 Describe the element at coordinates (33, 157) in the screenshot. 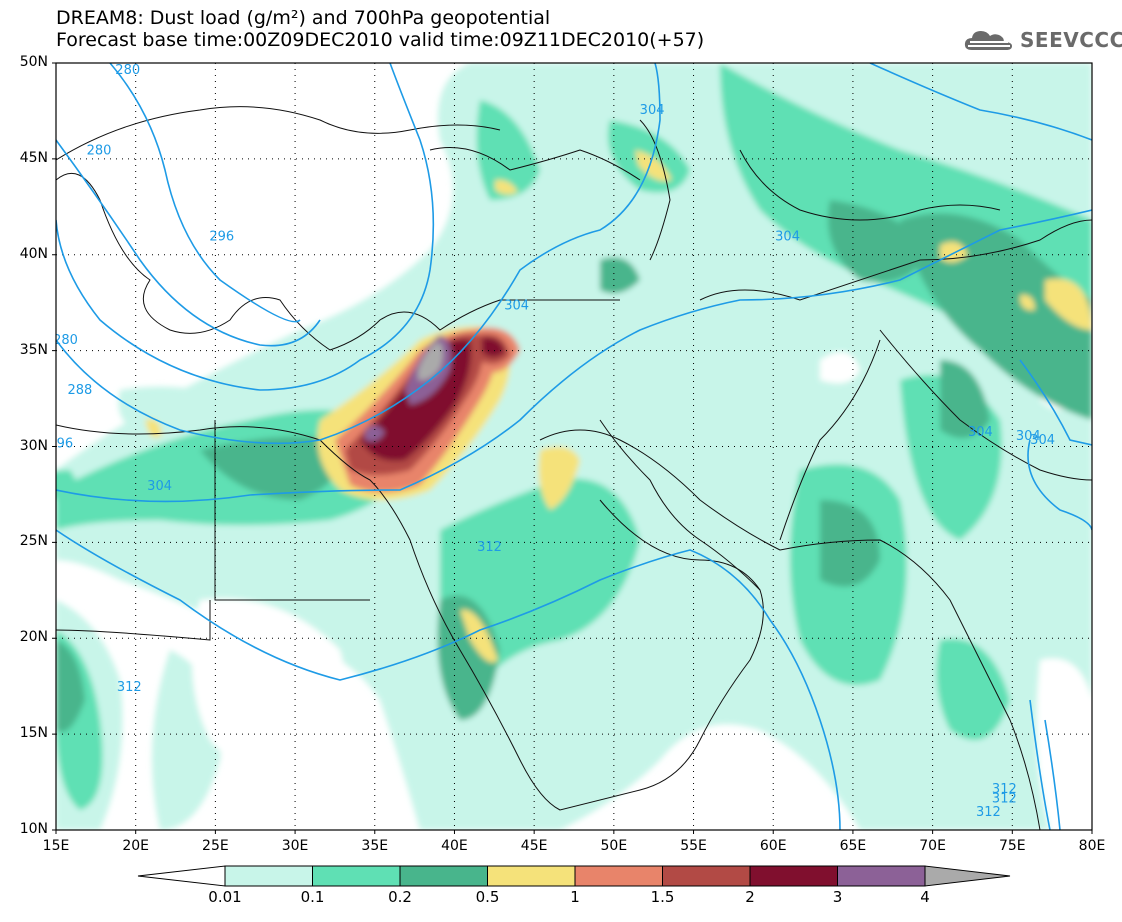

I see `lat-label: 45N` at that location.